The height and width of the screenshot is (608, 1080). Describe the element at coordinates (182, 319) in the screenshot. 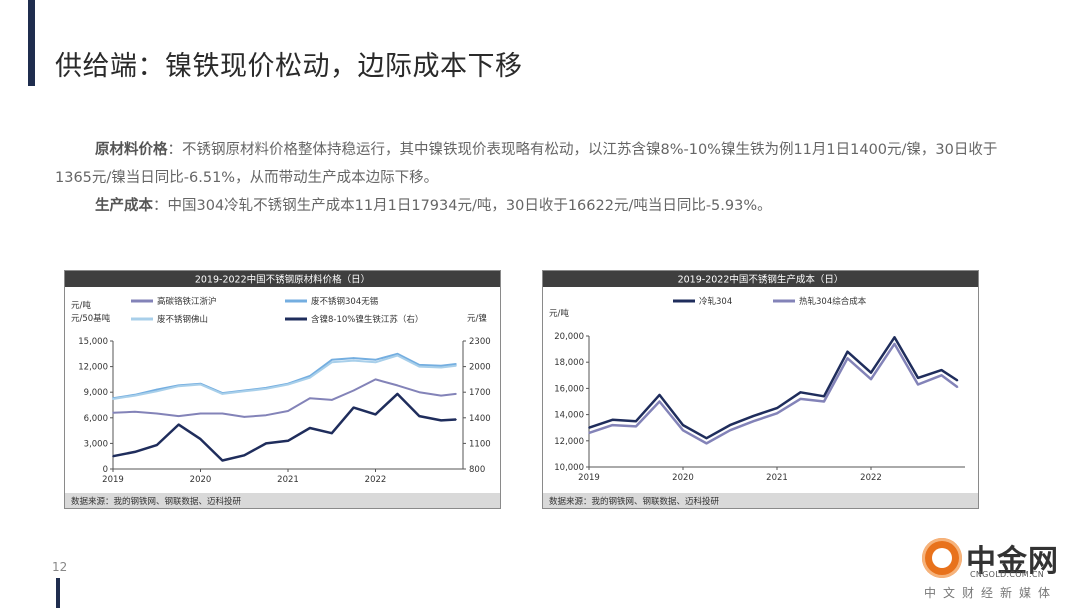

I see `legend-label: 废不锈钢佛山` at that location.